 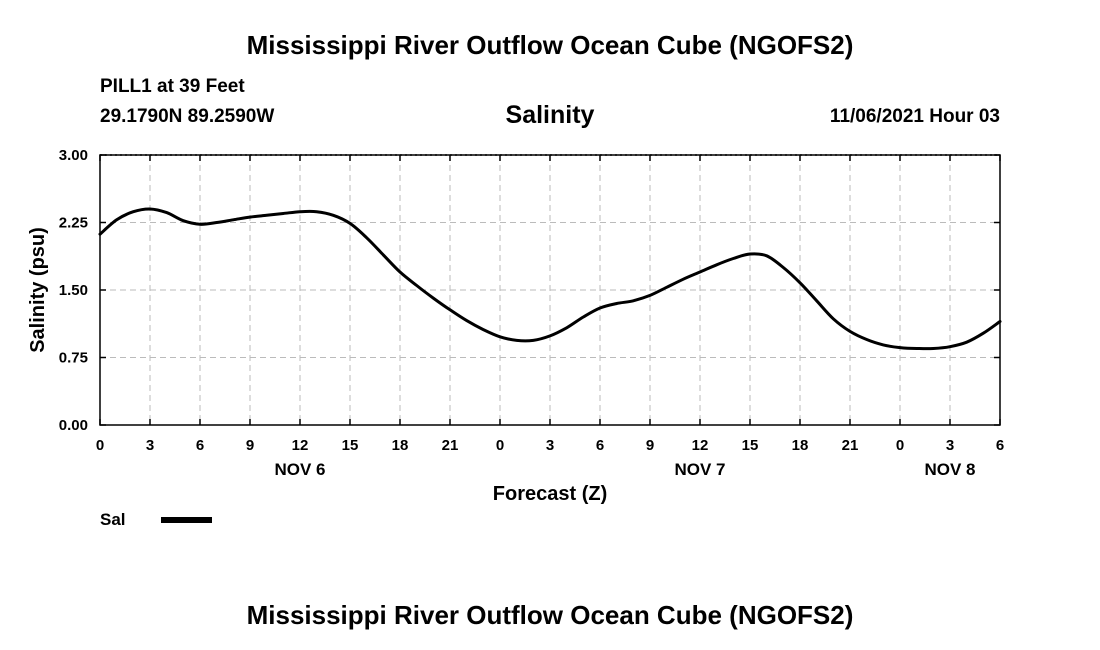 I want to click on y-tick-label: 1.50, so click(x=73, y=290).